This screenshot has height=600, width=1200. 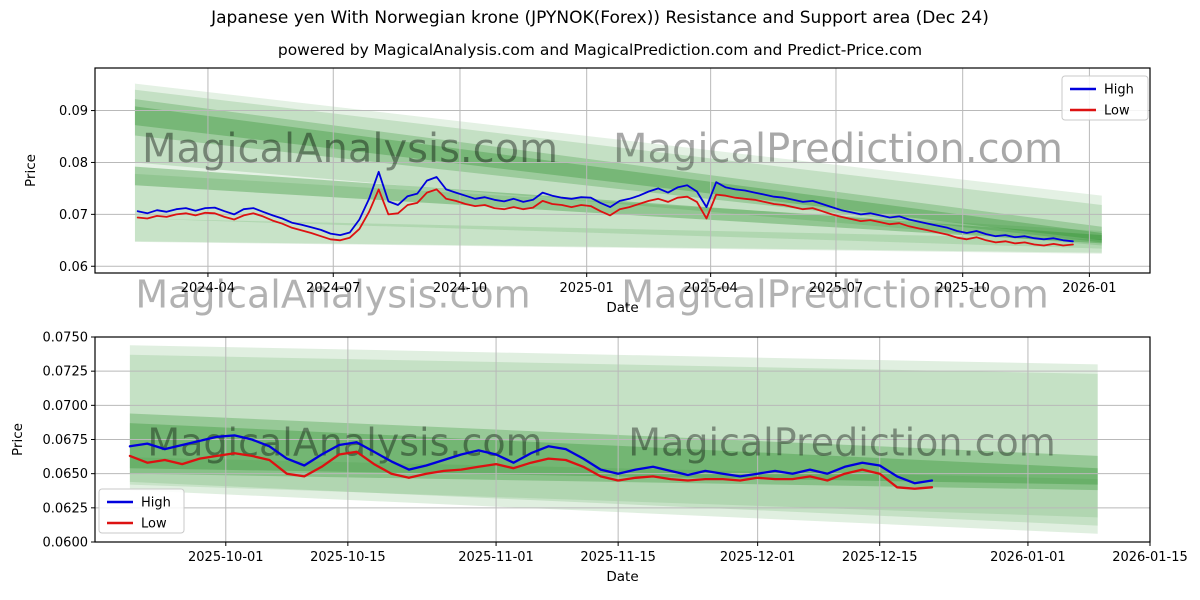 I want to click on y-tick-label: 0.09, so click(x=73, y=111).